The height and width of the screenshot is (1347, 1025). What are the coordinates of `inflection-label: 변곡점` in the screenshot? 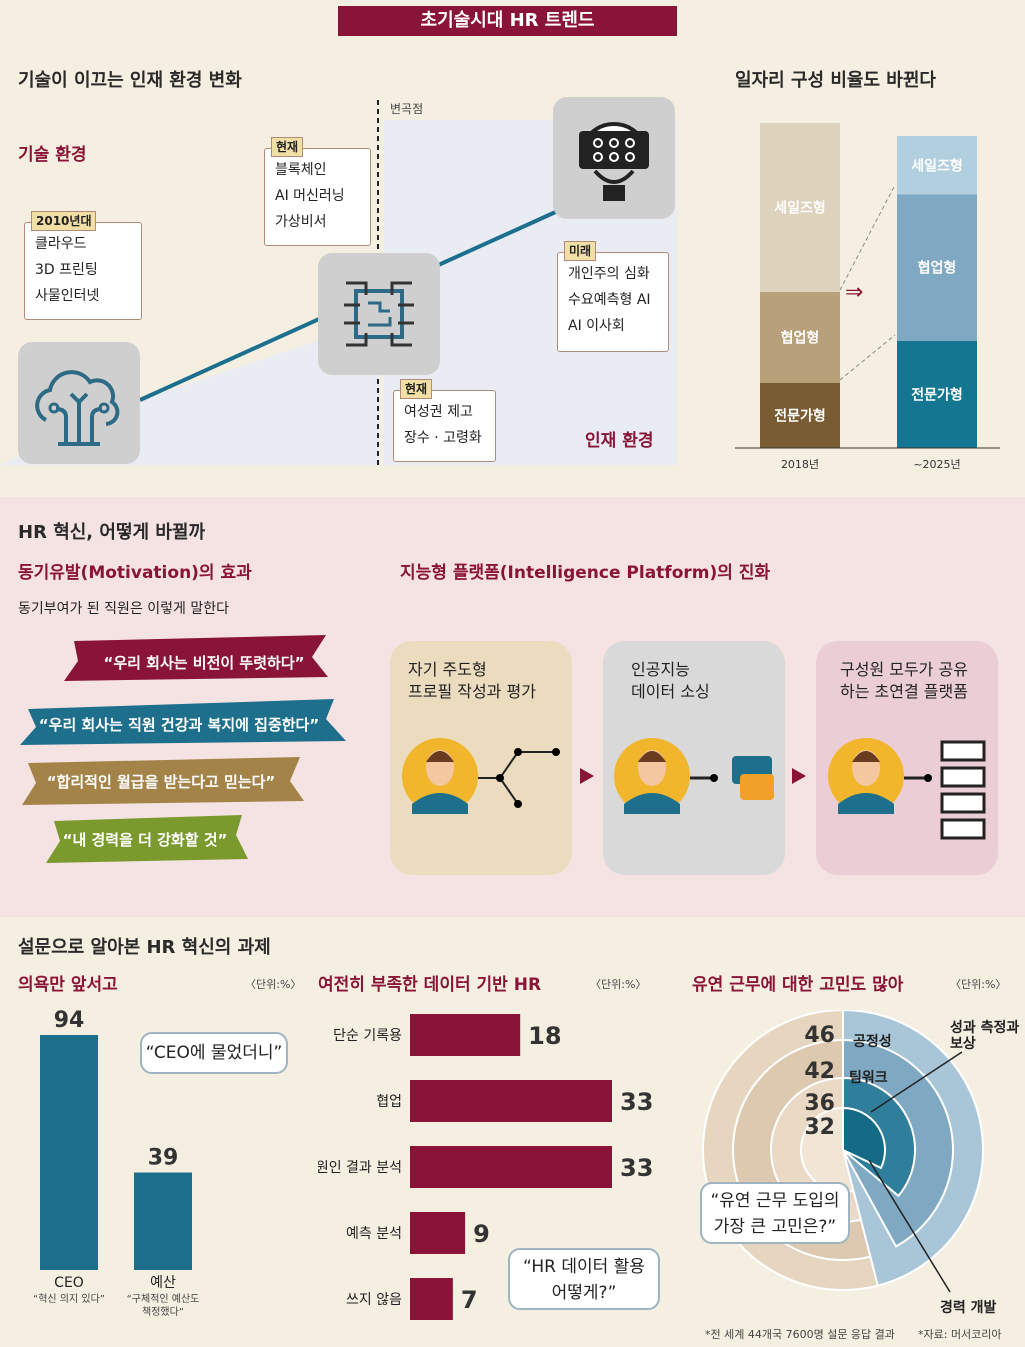 It's located at (407, 109).